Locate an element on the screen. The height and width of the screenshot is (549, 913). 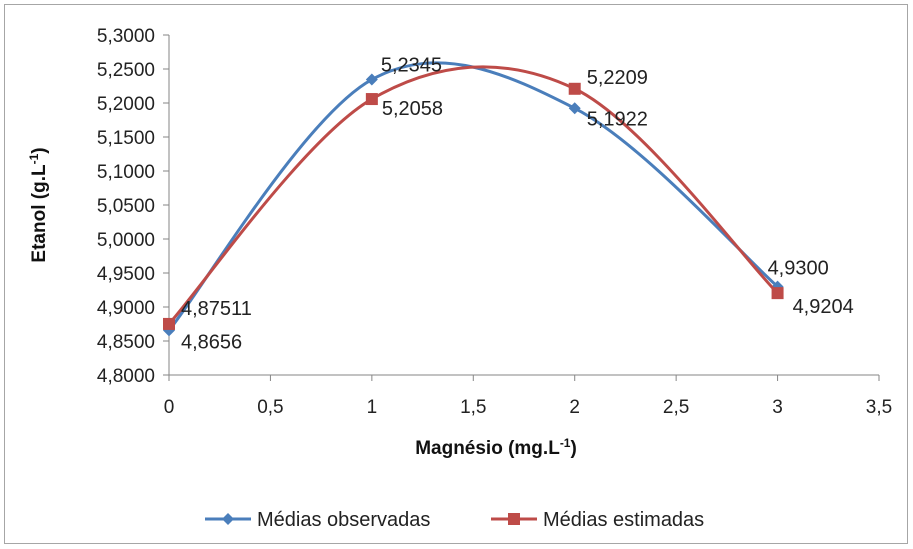
legend: Médias observadas Médias estimadas is located at coordinates (454, 520).